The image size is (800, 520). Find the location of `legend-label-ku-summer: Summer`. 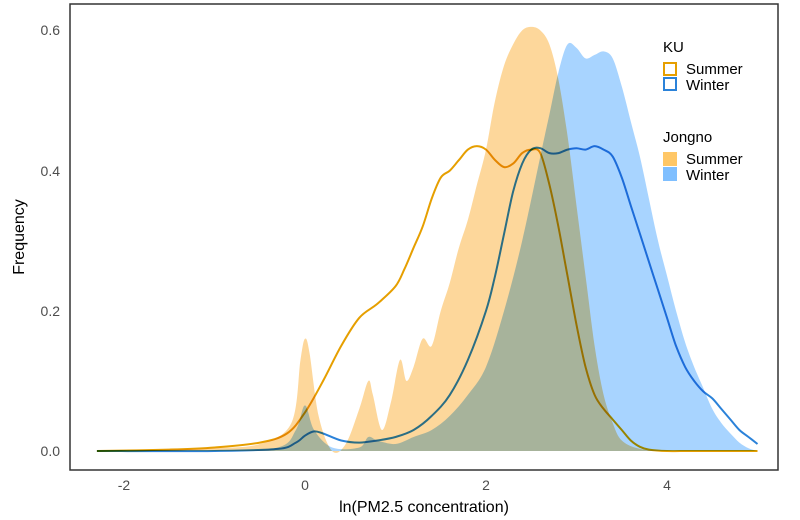

legend-label-ku-summer: Summer is located at coordinates (714, 69).